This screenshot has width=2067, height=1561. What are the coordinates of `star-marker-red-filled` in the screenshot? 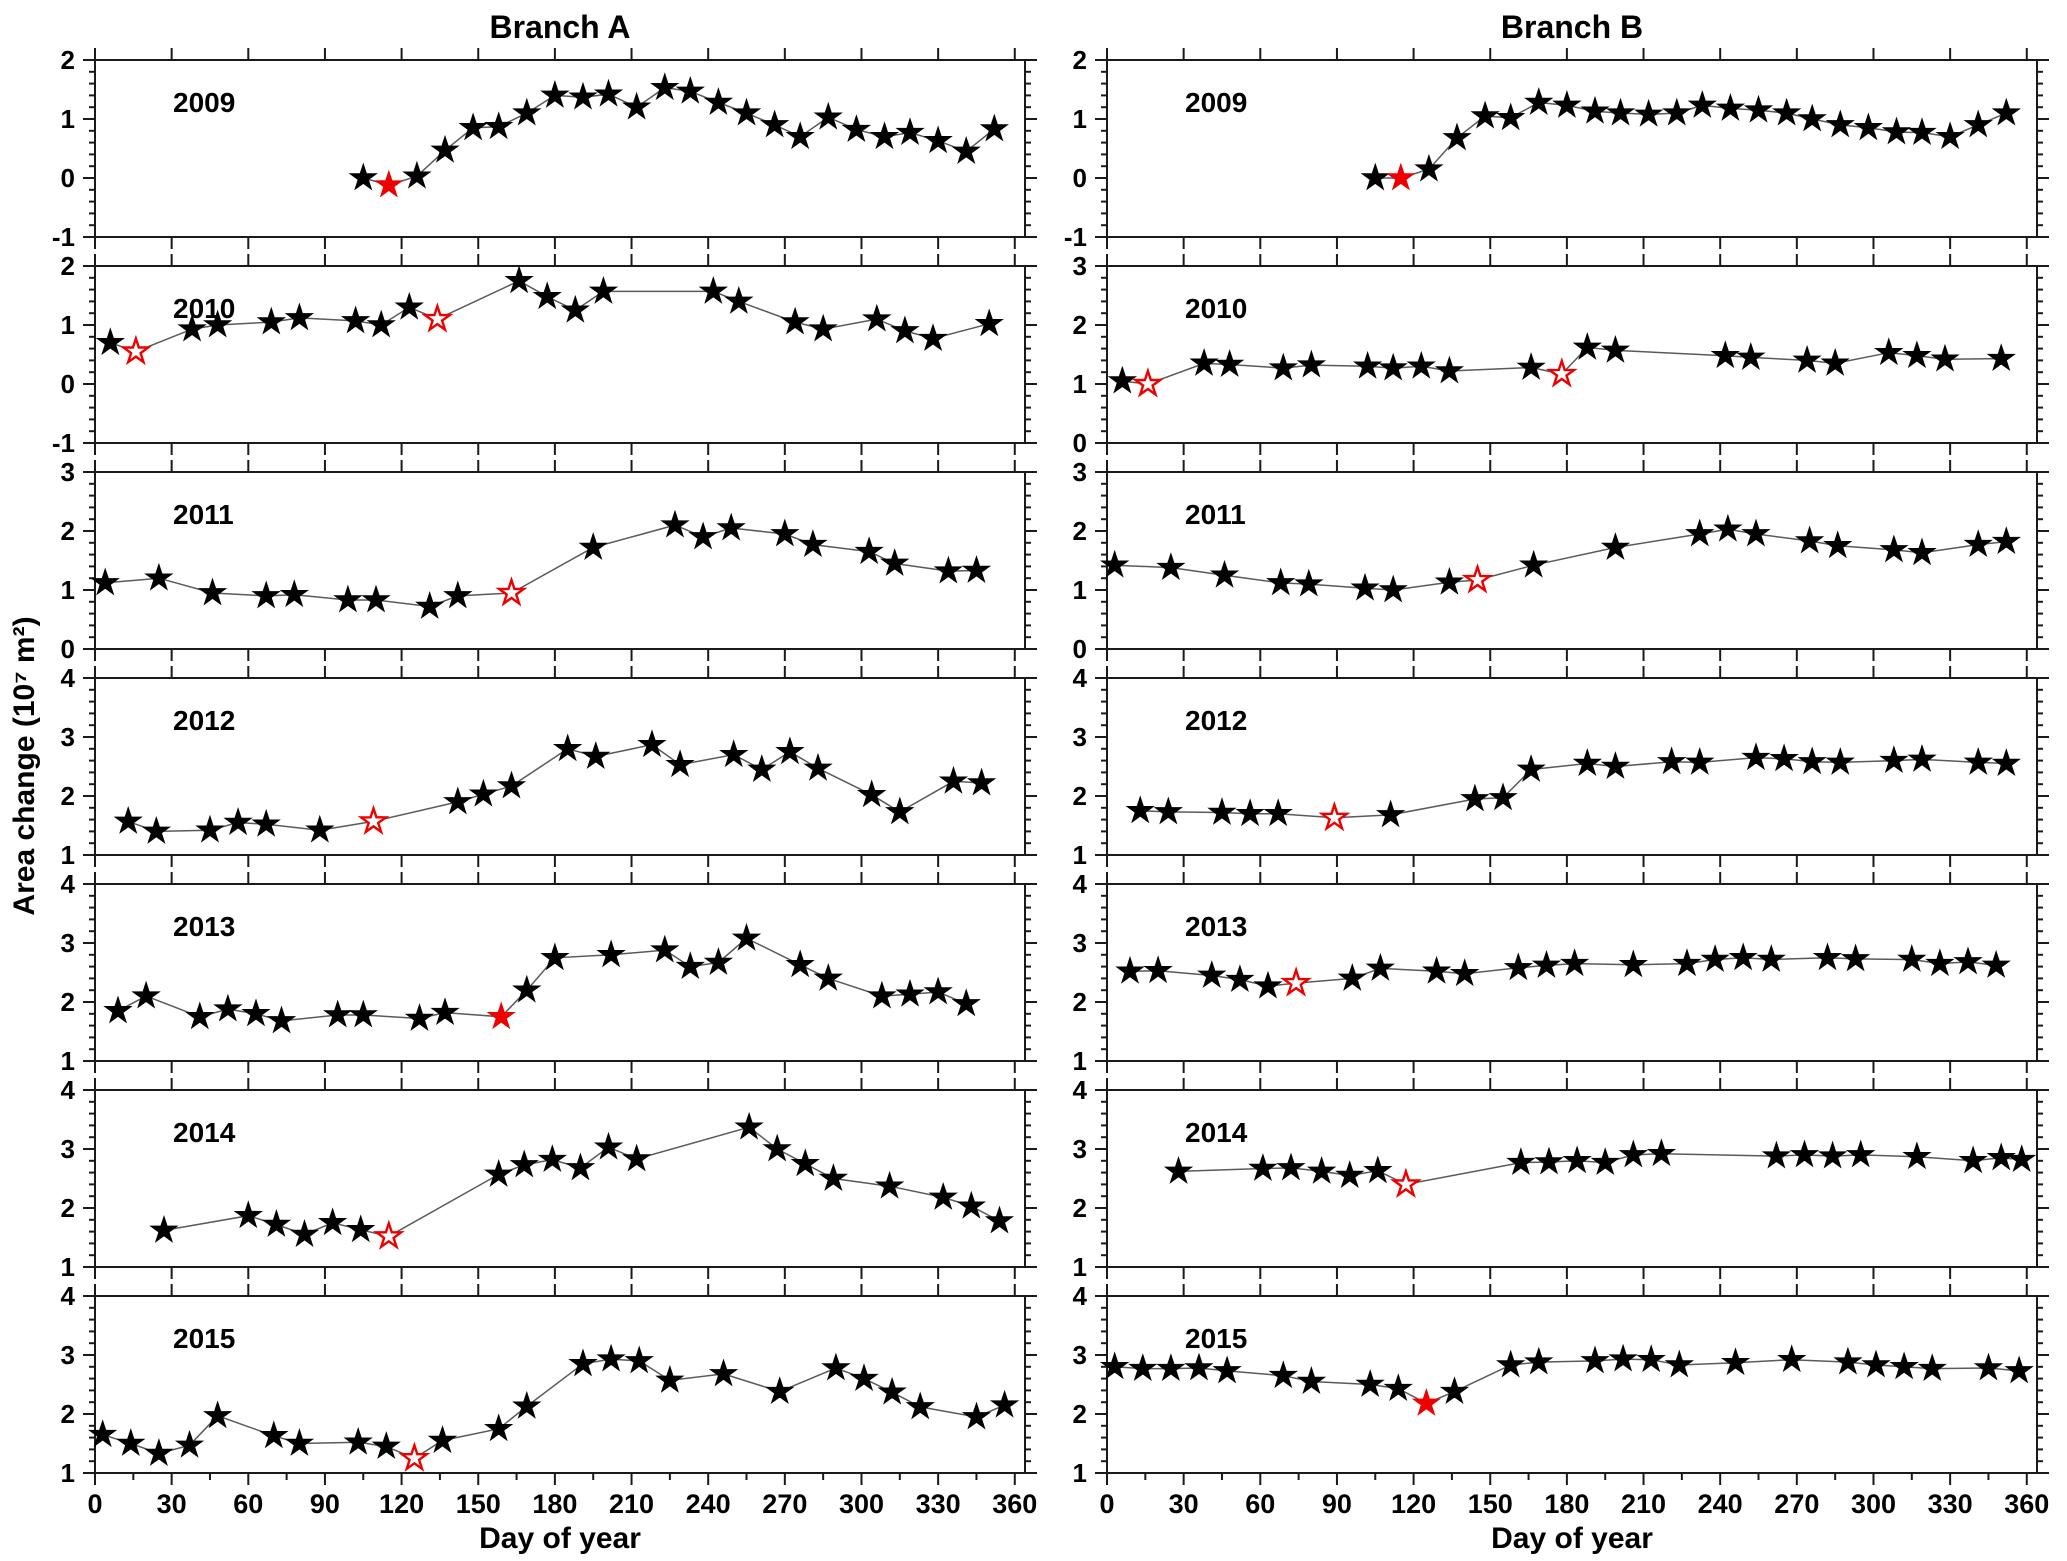 It's located at (389, 183).